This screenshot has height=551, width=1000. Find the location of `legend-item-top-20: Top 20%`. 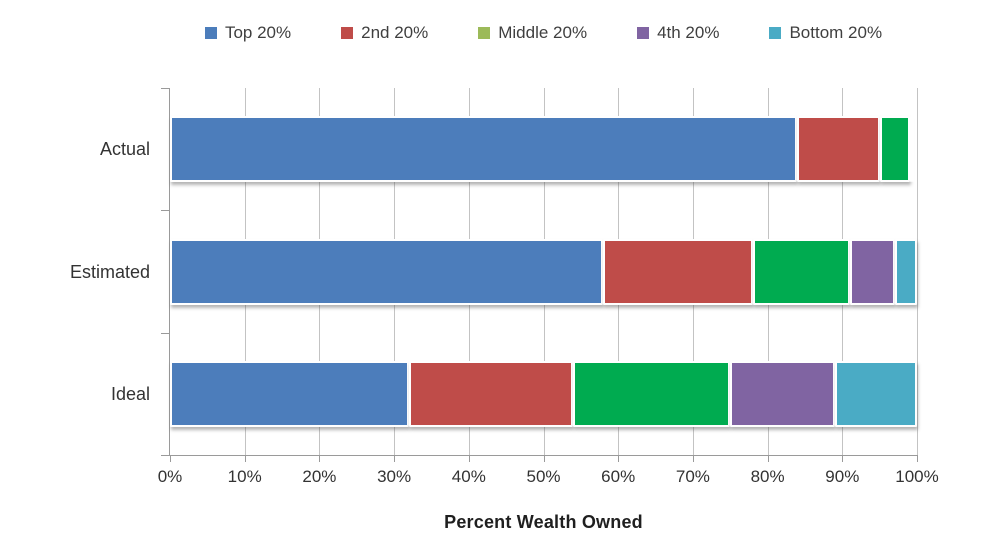

legend-item-top-20: Top 20% is located at coordinates (248, 33).